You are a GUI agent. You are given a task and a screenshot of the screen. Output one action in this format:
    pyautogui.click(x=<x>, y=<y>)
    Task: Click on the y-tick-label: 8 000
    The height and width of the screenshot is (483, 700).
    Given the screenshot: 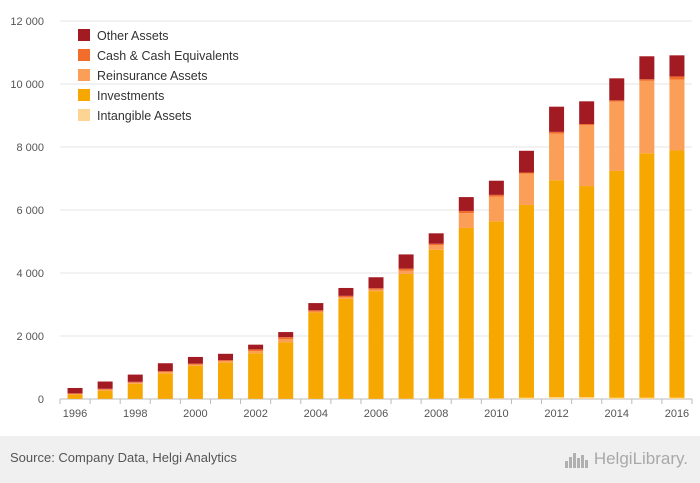 What is the action you would take?
    pyautogui.click(x=30, y=148)
    